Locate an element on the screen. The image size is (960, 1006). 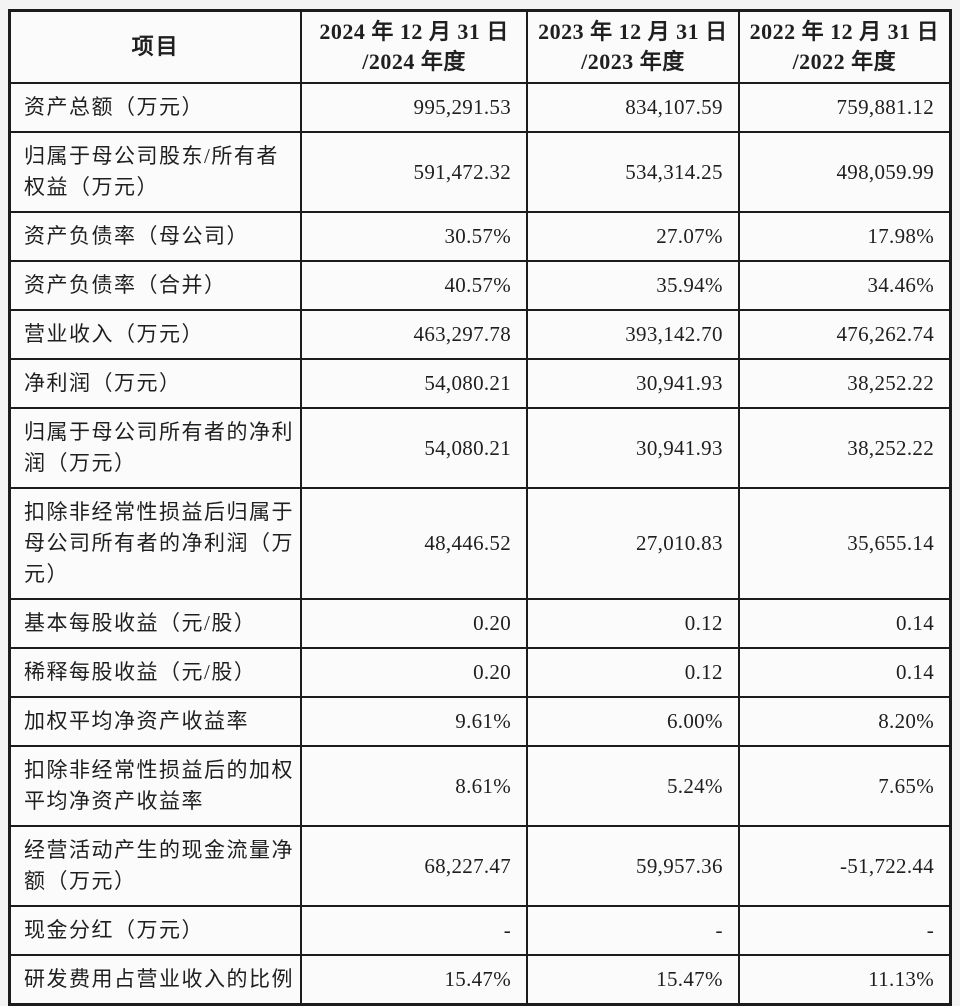
table-row: 营业收入（万元） 463,297.78 393,142.70 476,262.74 is located at coordinates (480, 334).